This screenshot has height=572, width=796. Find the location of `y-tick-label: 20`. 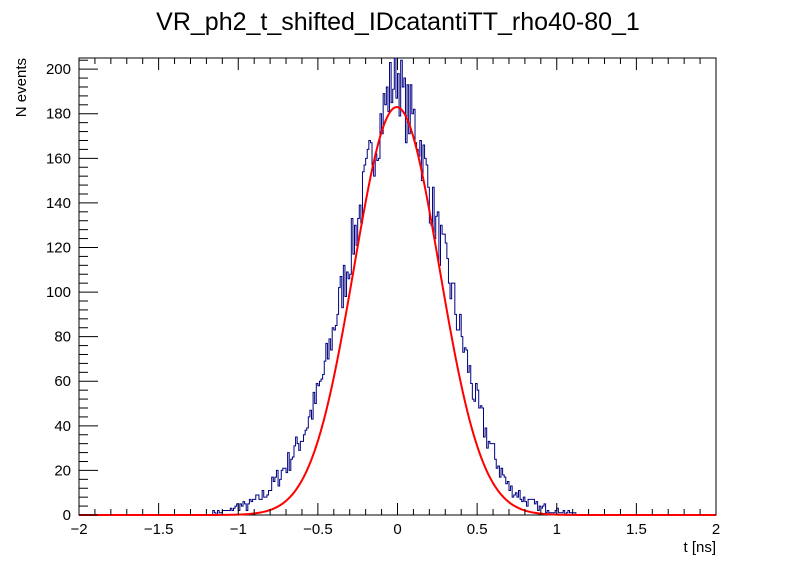

y-tick-label: 20 is located at coordinates (62, 470).